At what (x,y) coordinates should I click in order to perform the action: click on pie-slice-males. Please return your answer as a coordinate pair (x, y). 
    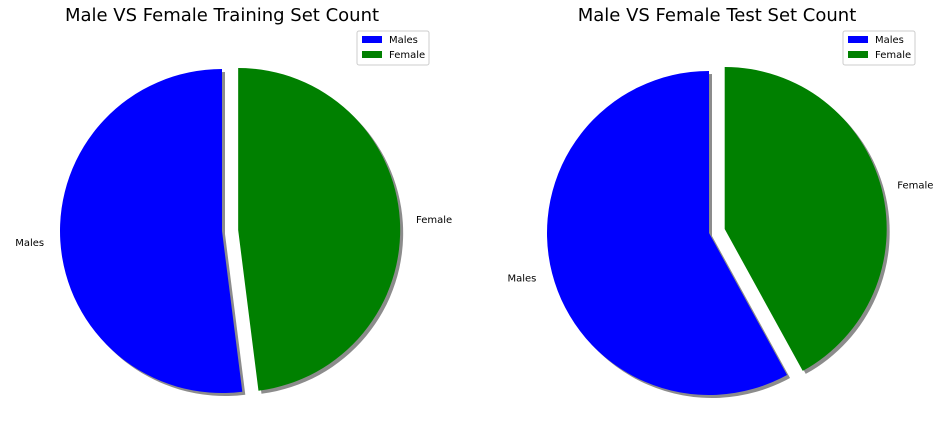
    Looking at the image, I should click on (151, 231).